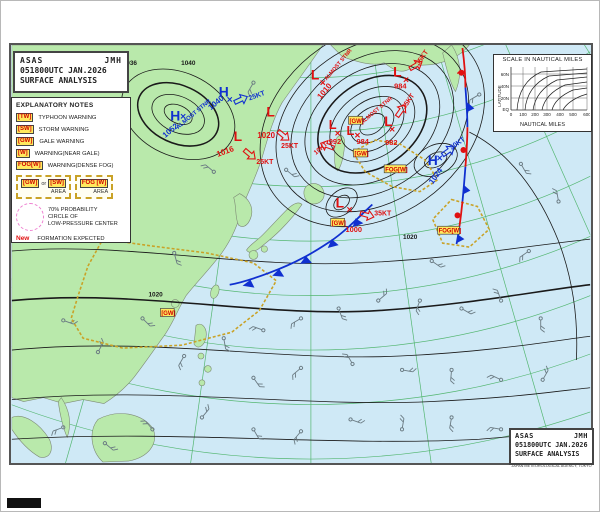 The image size is (600, 512). I want to click on scale-ylabel: LATITUDE, so click(499, 95).